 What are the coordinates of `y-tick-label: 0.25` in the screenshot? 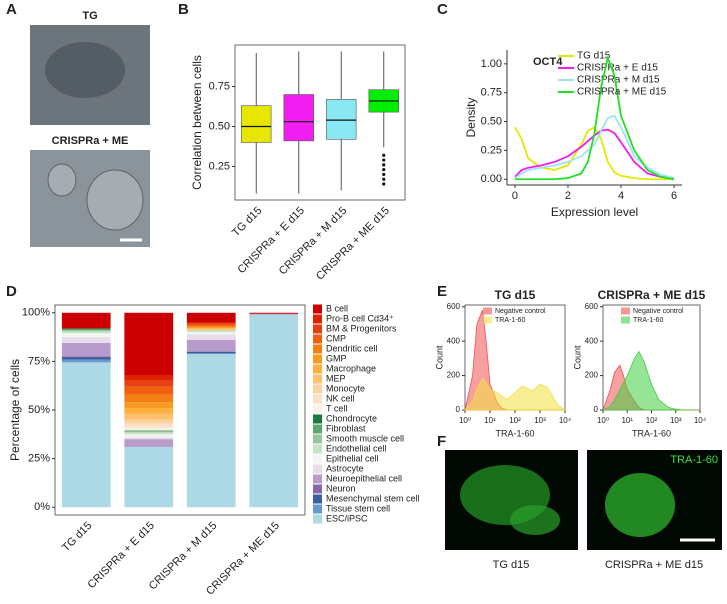 It's located at (219, 166).